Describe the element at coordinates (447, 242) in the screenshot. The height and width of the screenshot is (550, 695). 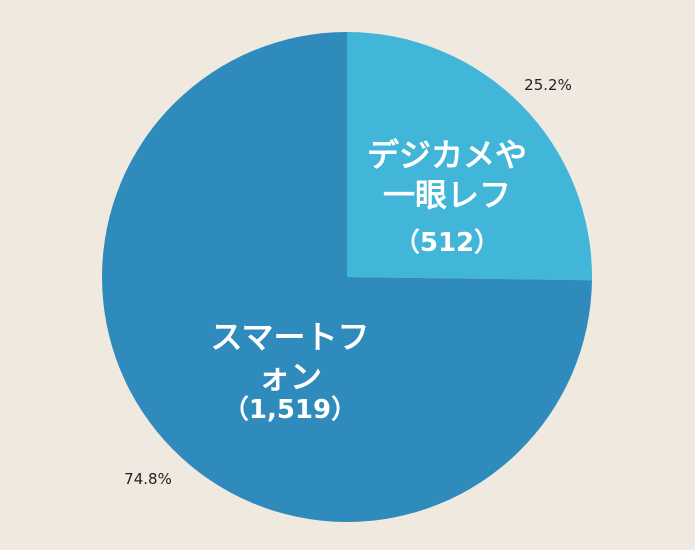
I see `count-label: （512）` at that location.